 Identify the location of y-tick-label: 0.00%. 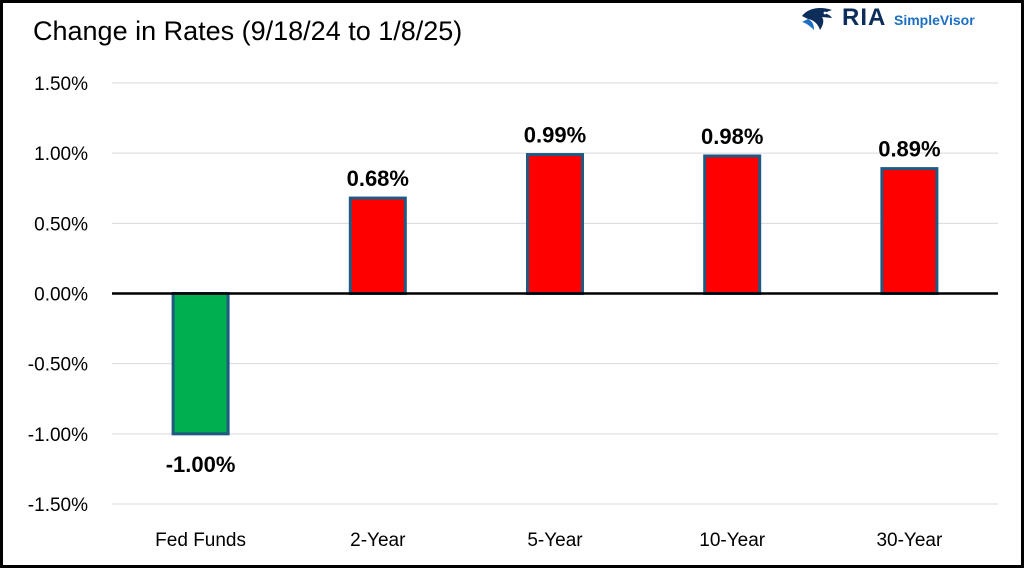
(61, 295).